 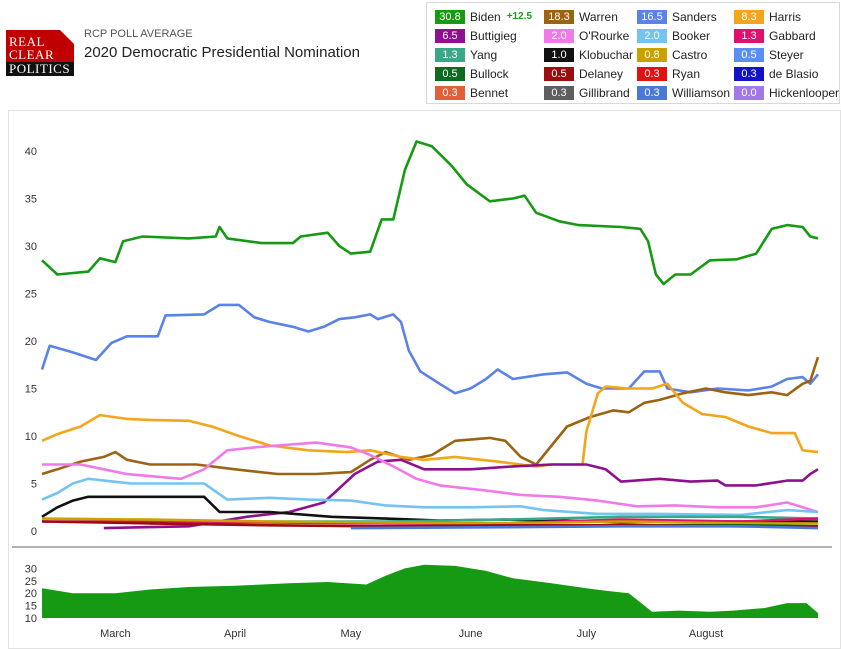 I want to click on legend-item-williamson: 0.3 Williamson, so click(x=683, y=93).